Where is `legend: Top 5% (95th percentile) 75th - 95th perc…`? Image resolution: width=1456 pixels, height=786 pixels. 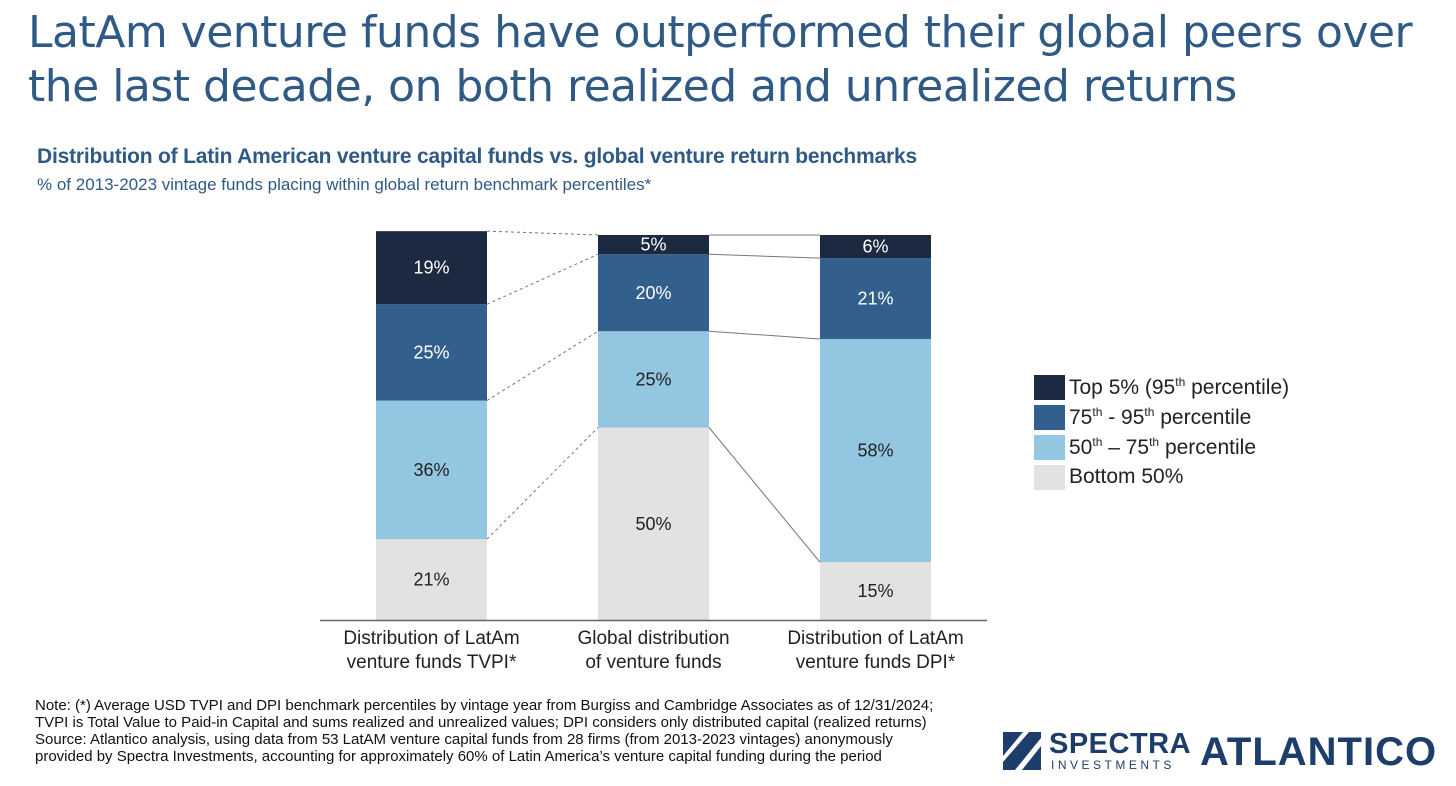 legend: Top 5% (95th percentile) 75th - 95th perc… is located at coordinates (1161, 432).